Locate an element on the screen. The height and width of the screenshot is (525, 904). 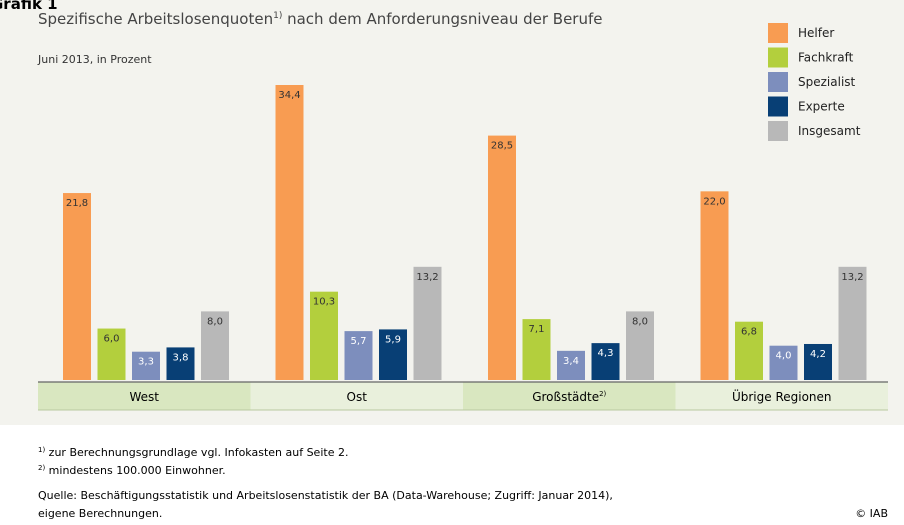
value-label: 4,0 is located at coordinates (784, 356).